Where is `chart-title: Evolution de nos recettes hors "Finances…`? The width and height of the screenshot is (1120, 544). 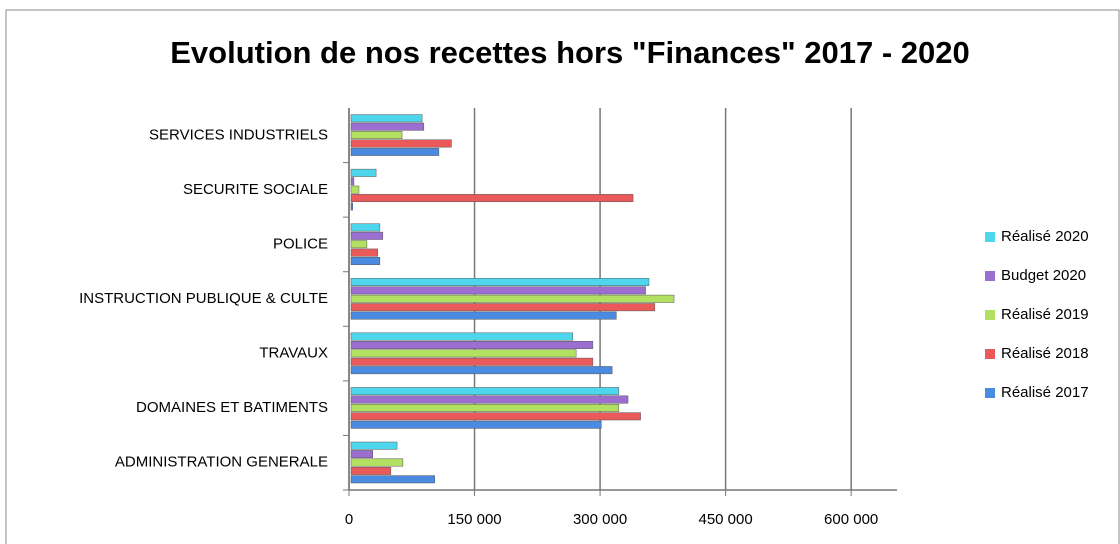 chart-title: Evolution de nos recettes hors "Finances… is located at coordinates (570, 52).